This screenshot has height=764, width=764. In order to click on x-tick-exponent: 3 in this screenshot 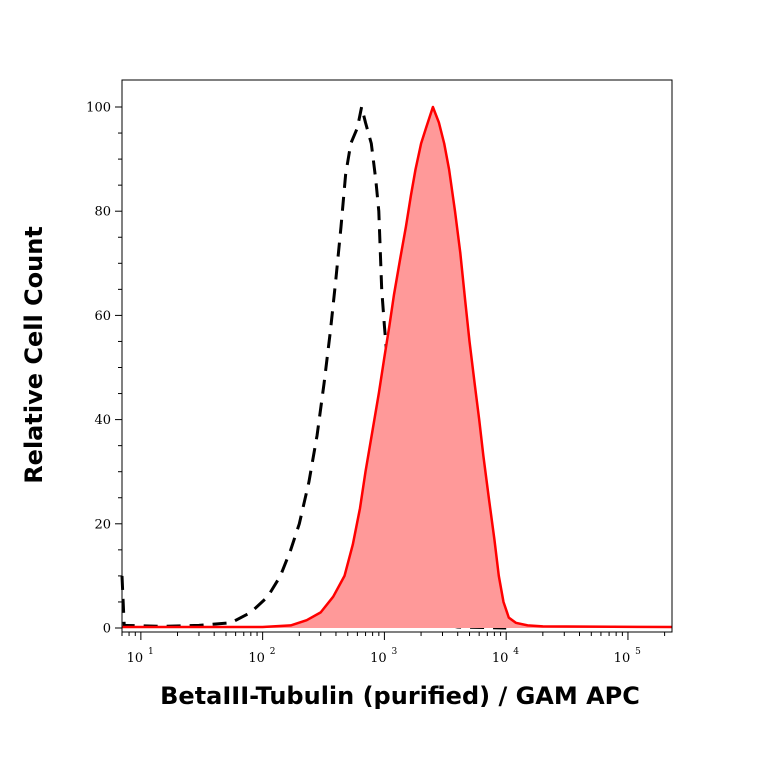, I will do `click(395, 652)`.